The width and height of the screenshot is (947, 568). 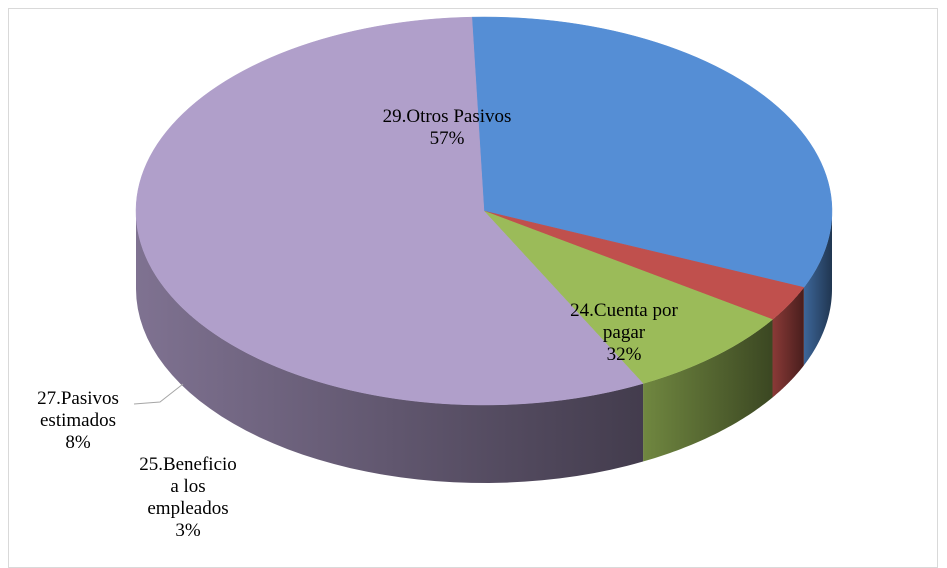 What do you see at coordinates (158, 394) in the screenshot?
I see `leader-line-pasivos` at bounding box center [158, 394].